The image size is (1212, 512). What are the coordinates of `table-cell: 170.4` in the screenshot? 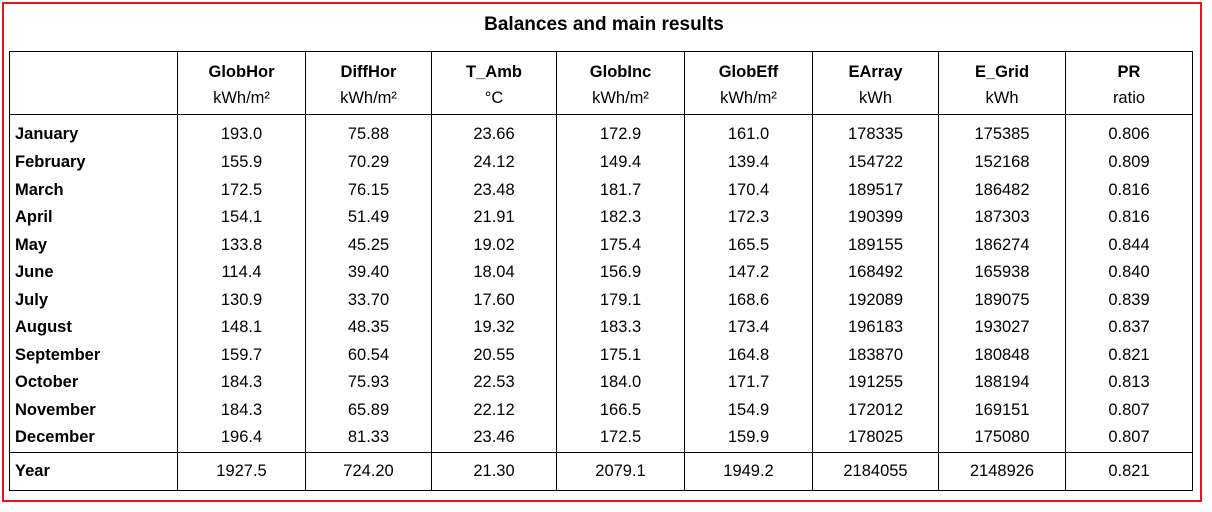 It's located at (748, 190).